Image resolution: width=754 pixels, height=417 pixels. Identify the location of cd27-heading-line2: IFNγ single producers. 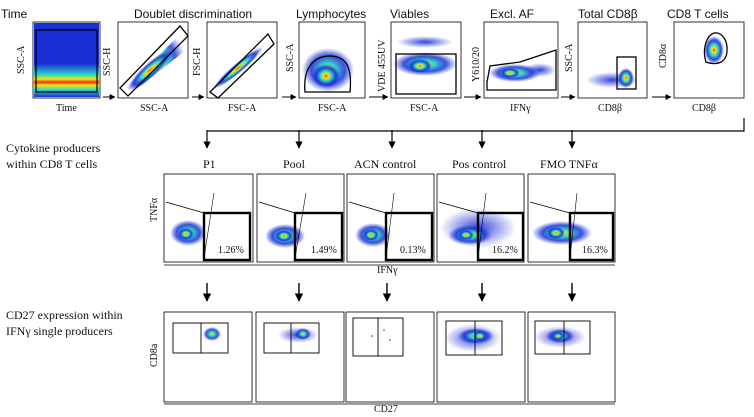
(59, 331).